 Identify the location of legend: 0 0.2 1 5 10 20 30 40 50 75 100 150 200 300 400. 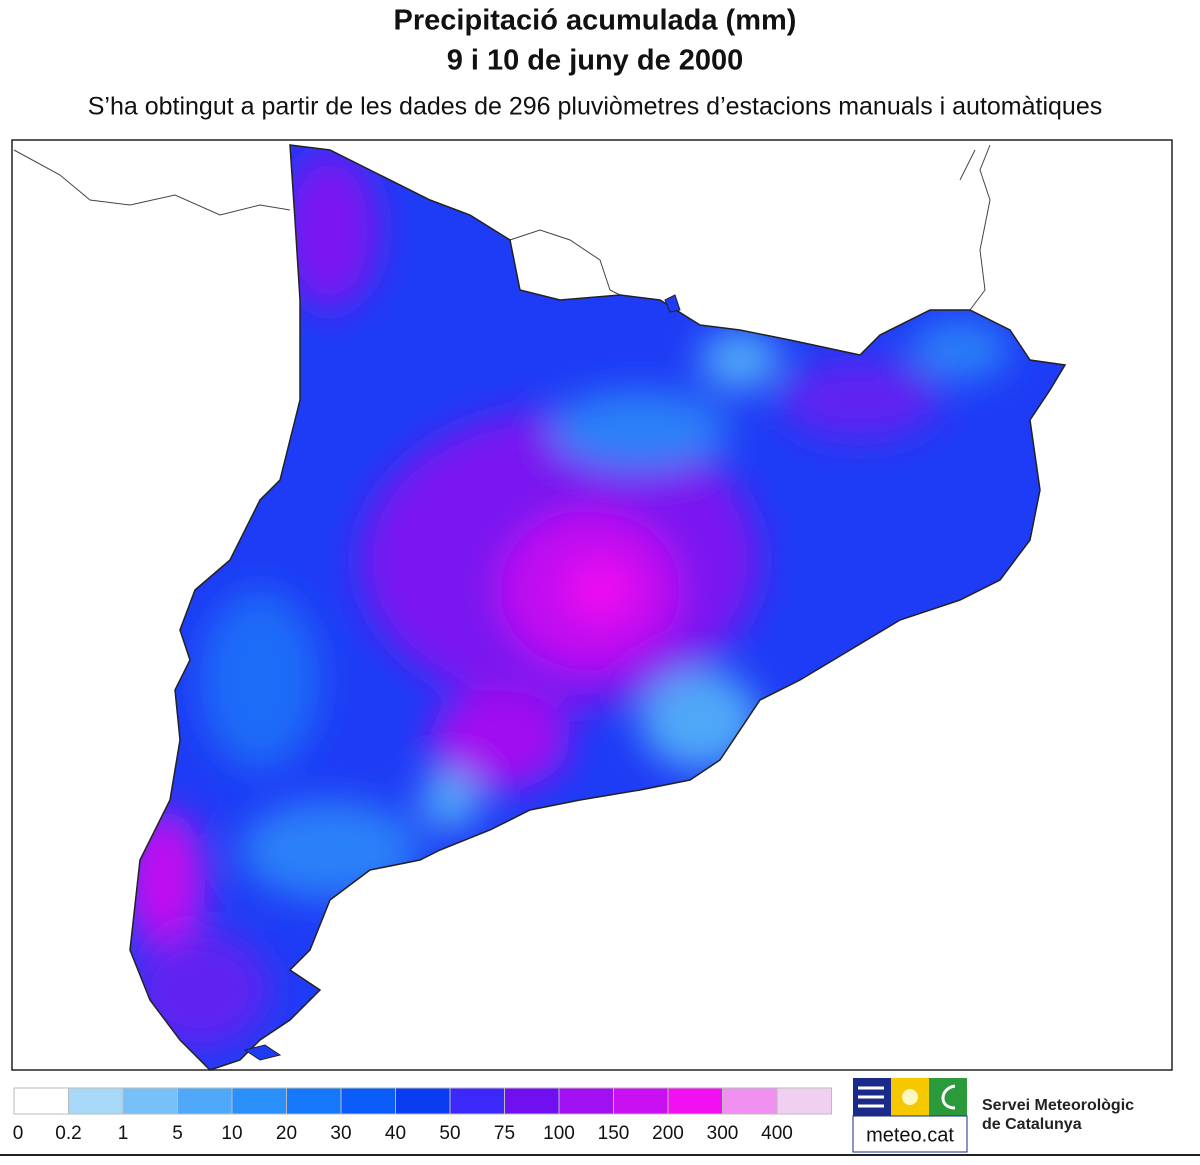
(422, 1115).